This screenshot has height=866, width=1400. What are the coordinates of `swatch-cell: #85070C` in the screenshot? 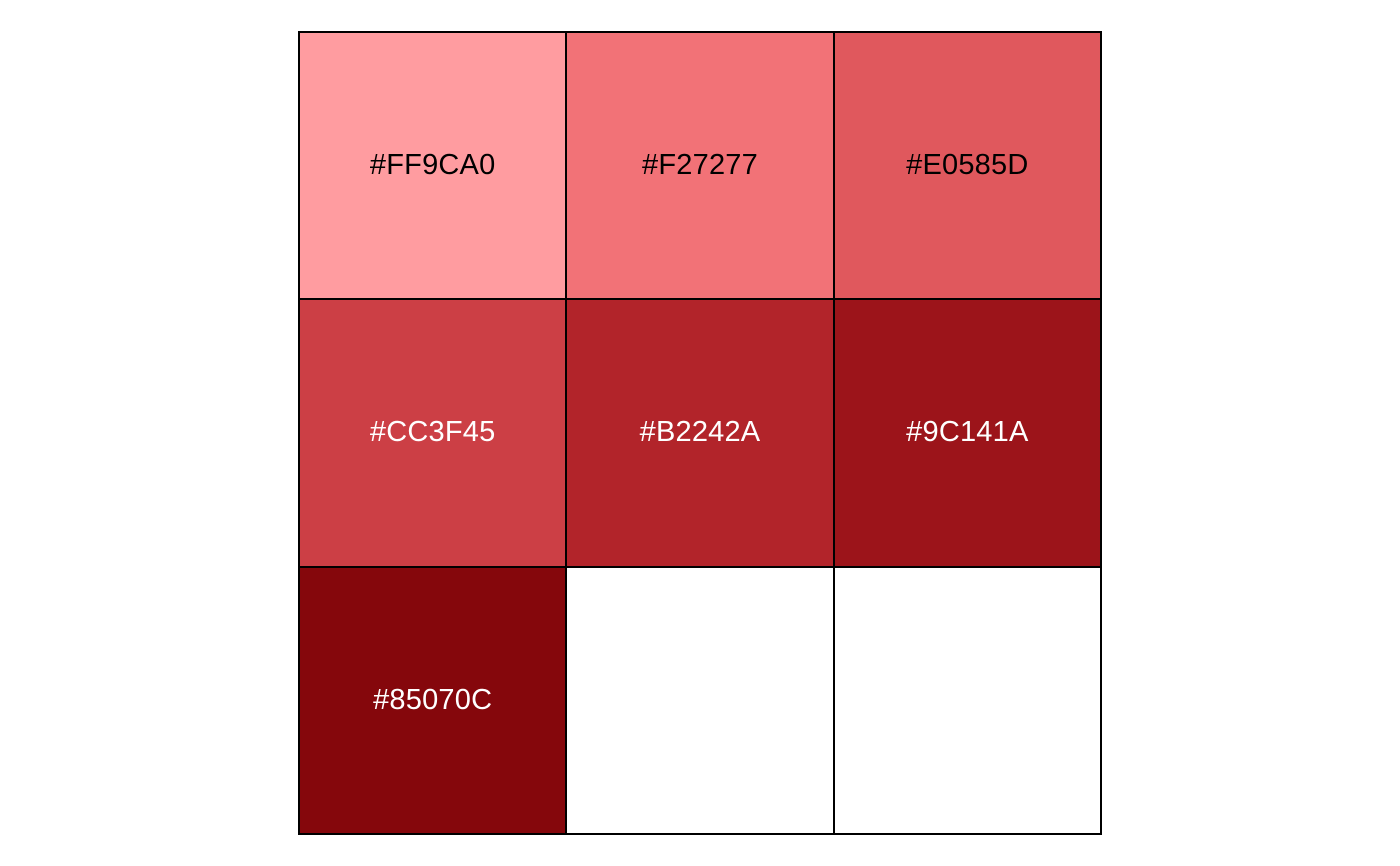 It's located at (434, 701).